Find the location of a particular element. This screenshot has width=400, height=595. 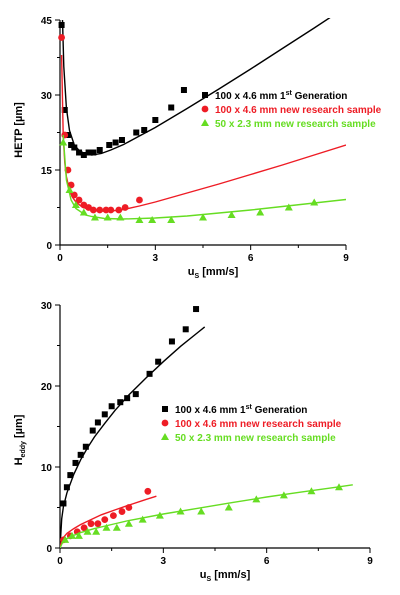

legend-label: 100 x 4.6 mm 1st Generation is located at coordinates (241, 410).